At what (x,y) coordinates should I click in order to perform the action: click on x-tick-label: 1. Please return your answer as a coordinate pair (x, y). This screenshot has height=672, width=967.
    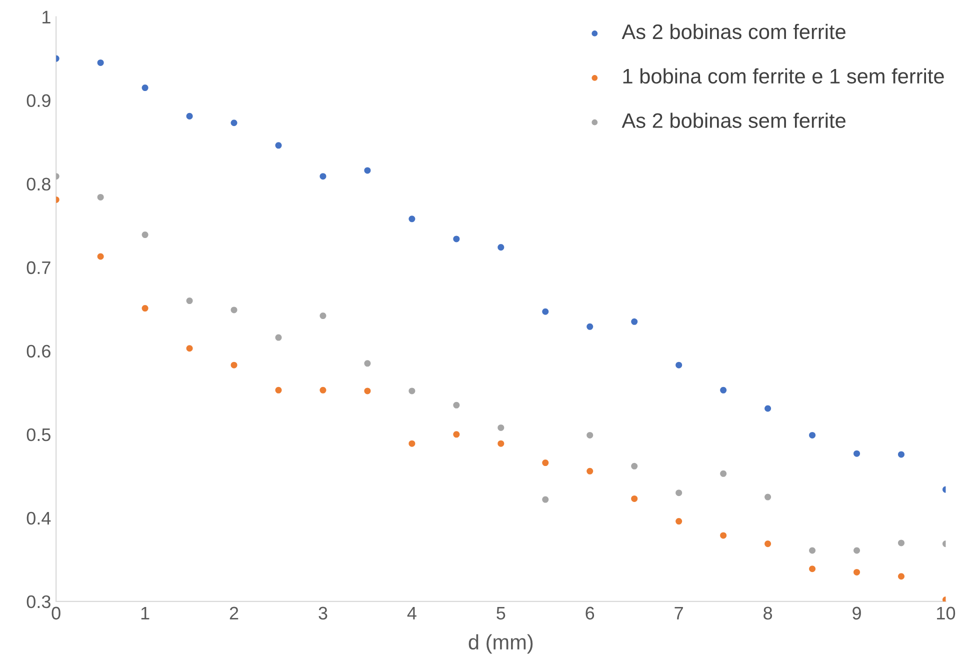
    Looking at the image, I should click on (145, 613).